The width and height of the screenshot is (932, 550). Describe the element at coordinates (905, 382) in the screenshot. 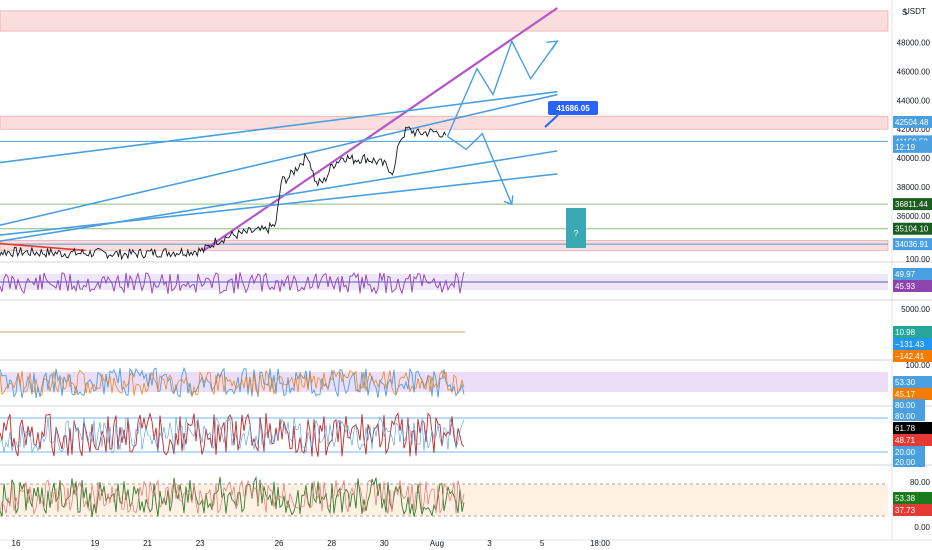

I see `stoch-badge-label: 53.30` at that location.